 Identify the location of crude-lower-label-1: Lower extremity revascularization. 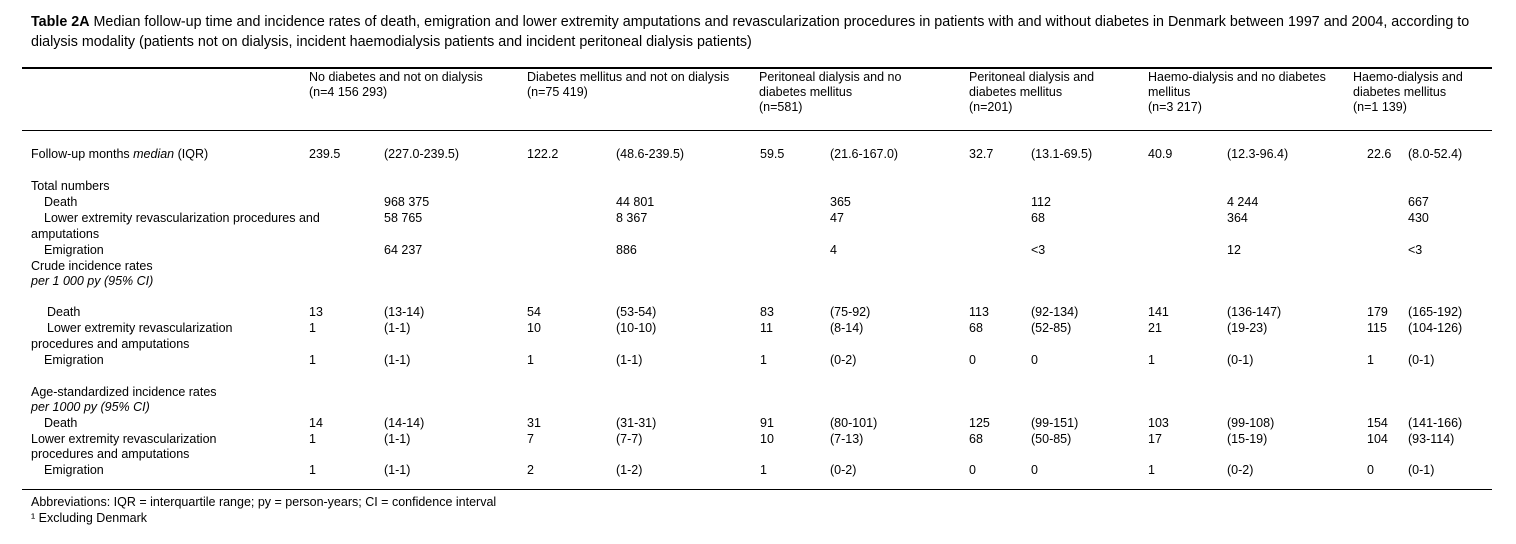
(140, 328).